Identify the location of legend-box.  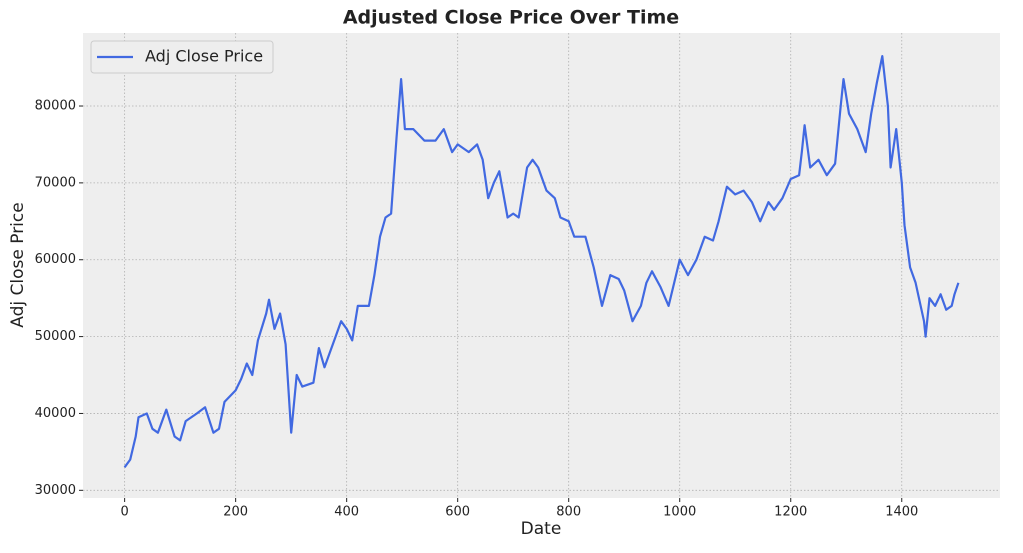
(182, 57).